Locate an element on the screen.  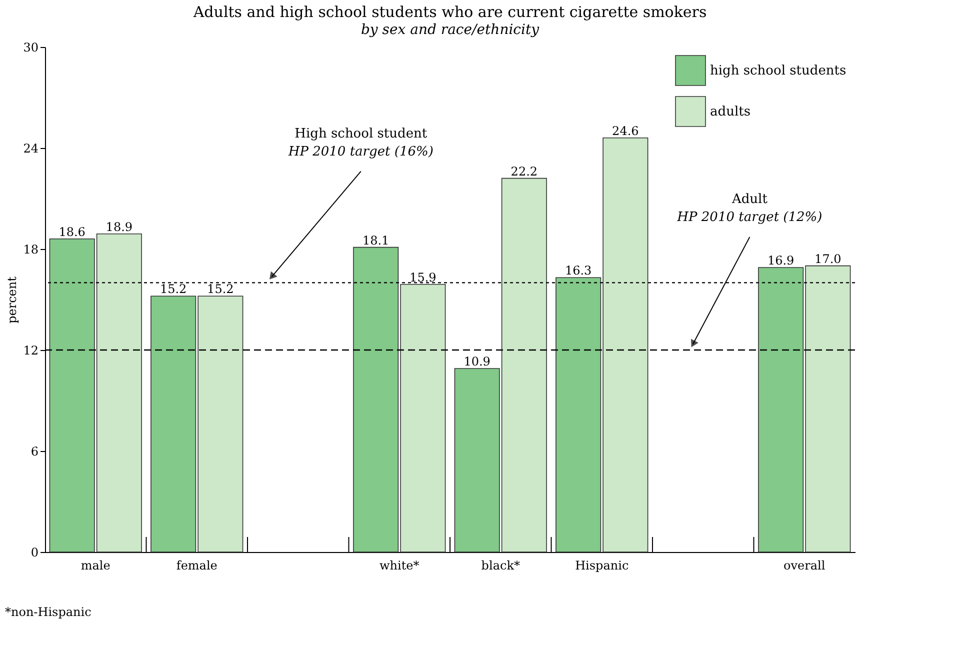
x-tick-label: Hispanic is located at coordinates (602, 565).